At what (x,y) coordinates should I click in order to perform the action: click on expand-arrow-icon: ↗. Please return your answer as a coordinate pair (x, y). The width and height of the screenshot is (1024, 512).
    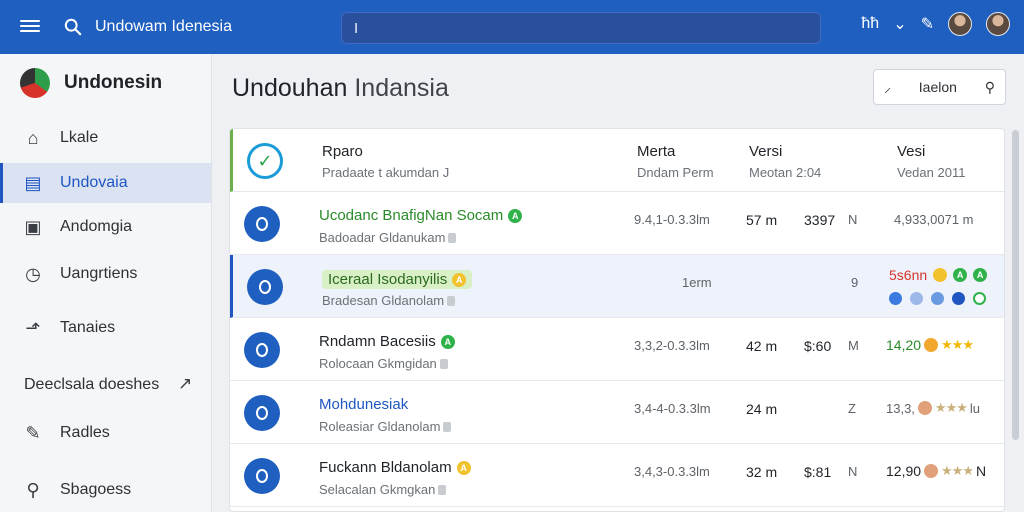
    Looking at the image, I should click on (185, 383).